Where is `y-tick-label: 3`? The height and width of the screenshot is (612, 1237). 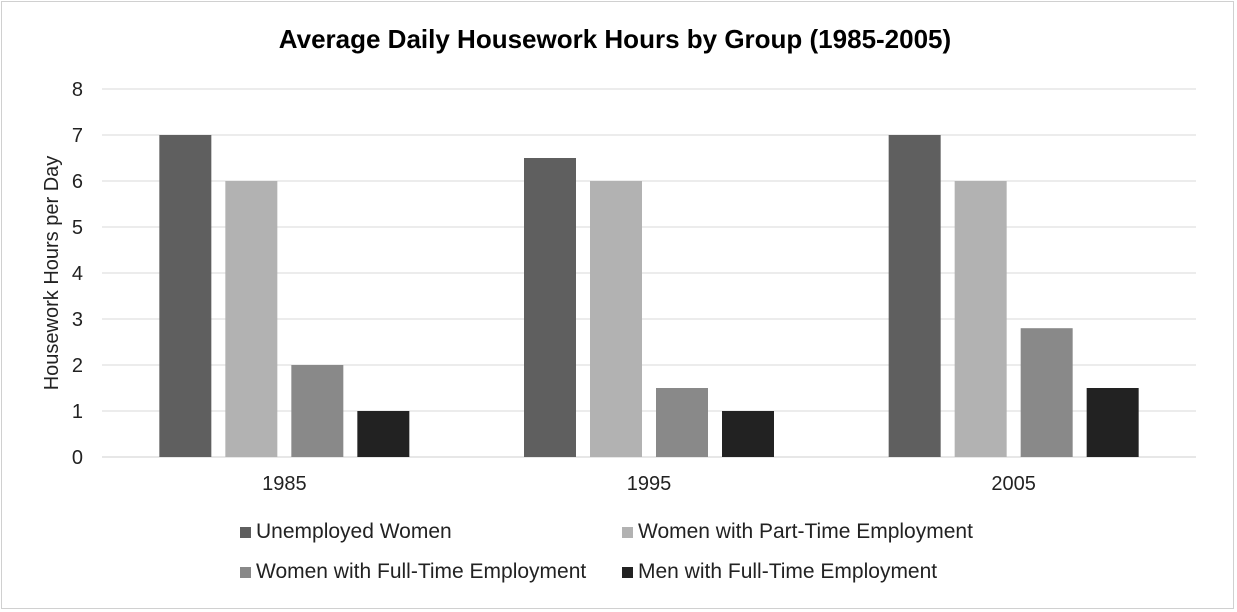 y-tick-label: 3 is located at coordinates (77, 320).